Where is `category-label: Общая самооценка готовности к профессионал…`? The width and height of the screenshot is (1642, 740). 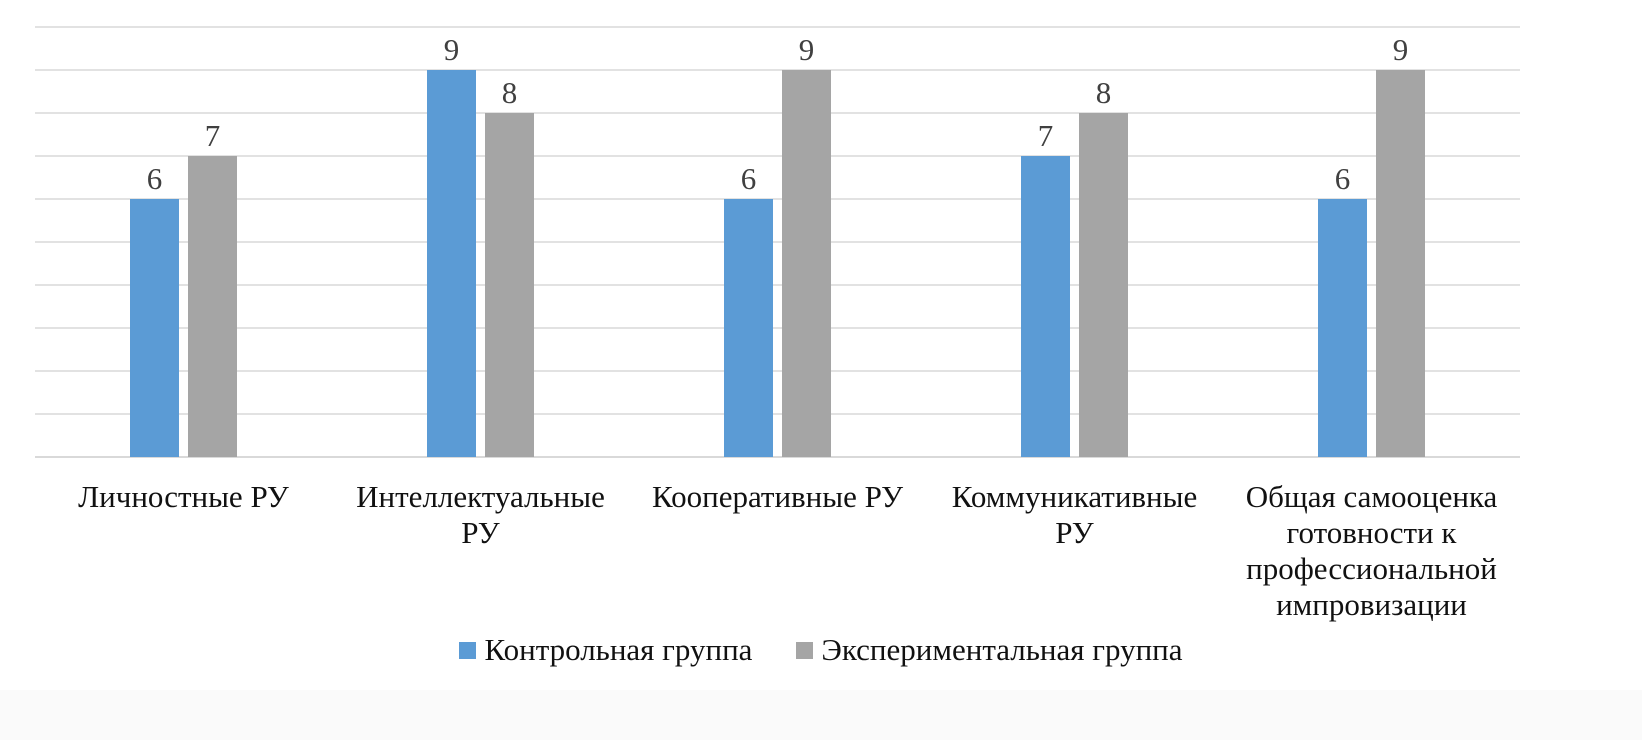 category-label: Общая самооценка готовности к профессионал… is located at coordinates (1372, 550).